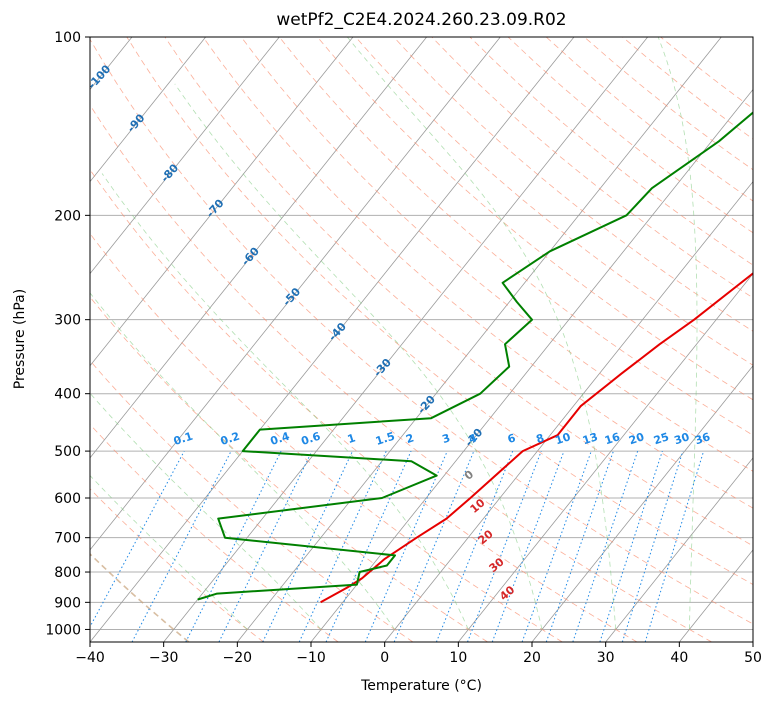  Describe the element at coordinates (486, 537) in the screenshot. I see `moist-adiabat-label: 20` at that location.